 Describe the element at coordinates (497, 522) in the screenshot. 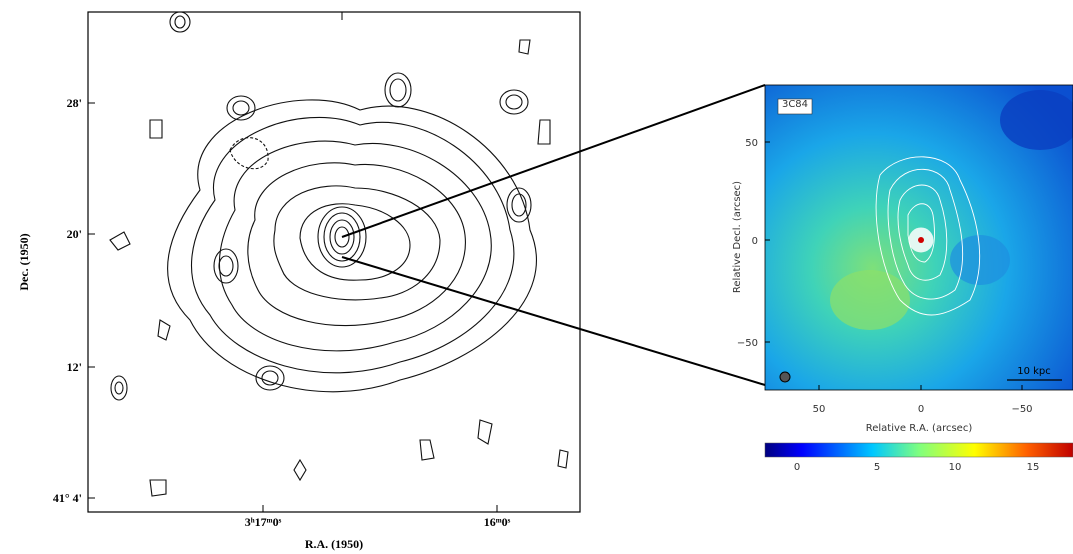

I see `x-tick-label: 16ᵐ0ˢ` at that location.